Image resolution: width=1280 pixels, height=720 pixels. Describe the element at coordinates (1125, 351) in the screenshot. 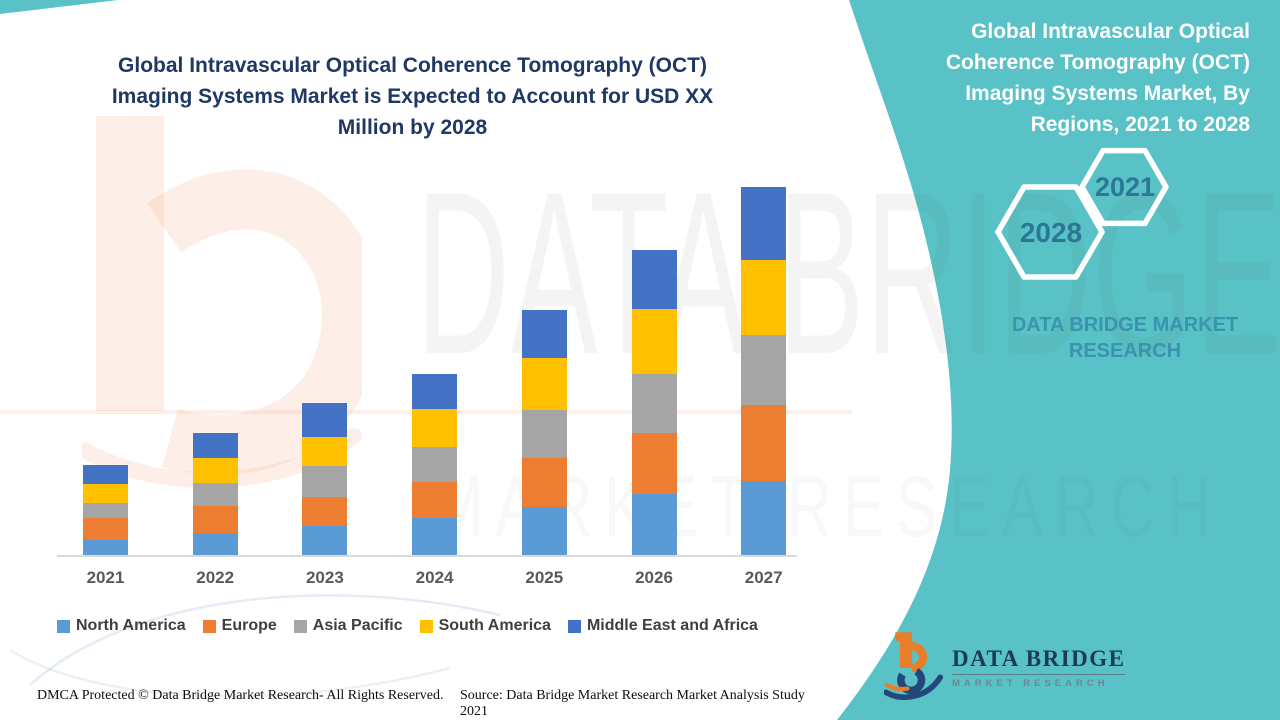

I see `panel-brand-line2: RESEARCH` at that location.